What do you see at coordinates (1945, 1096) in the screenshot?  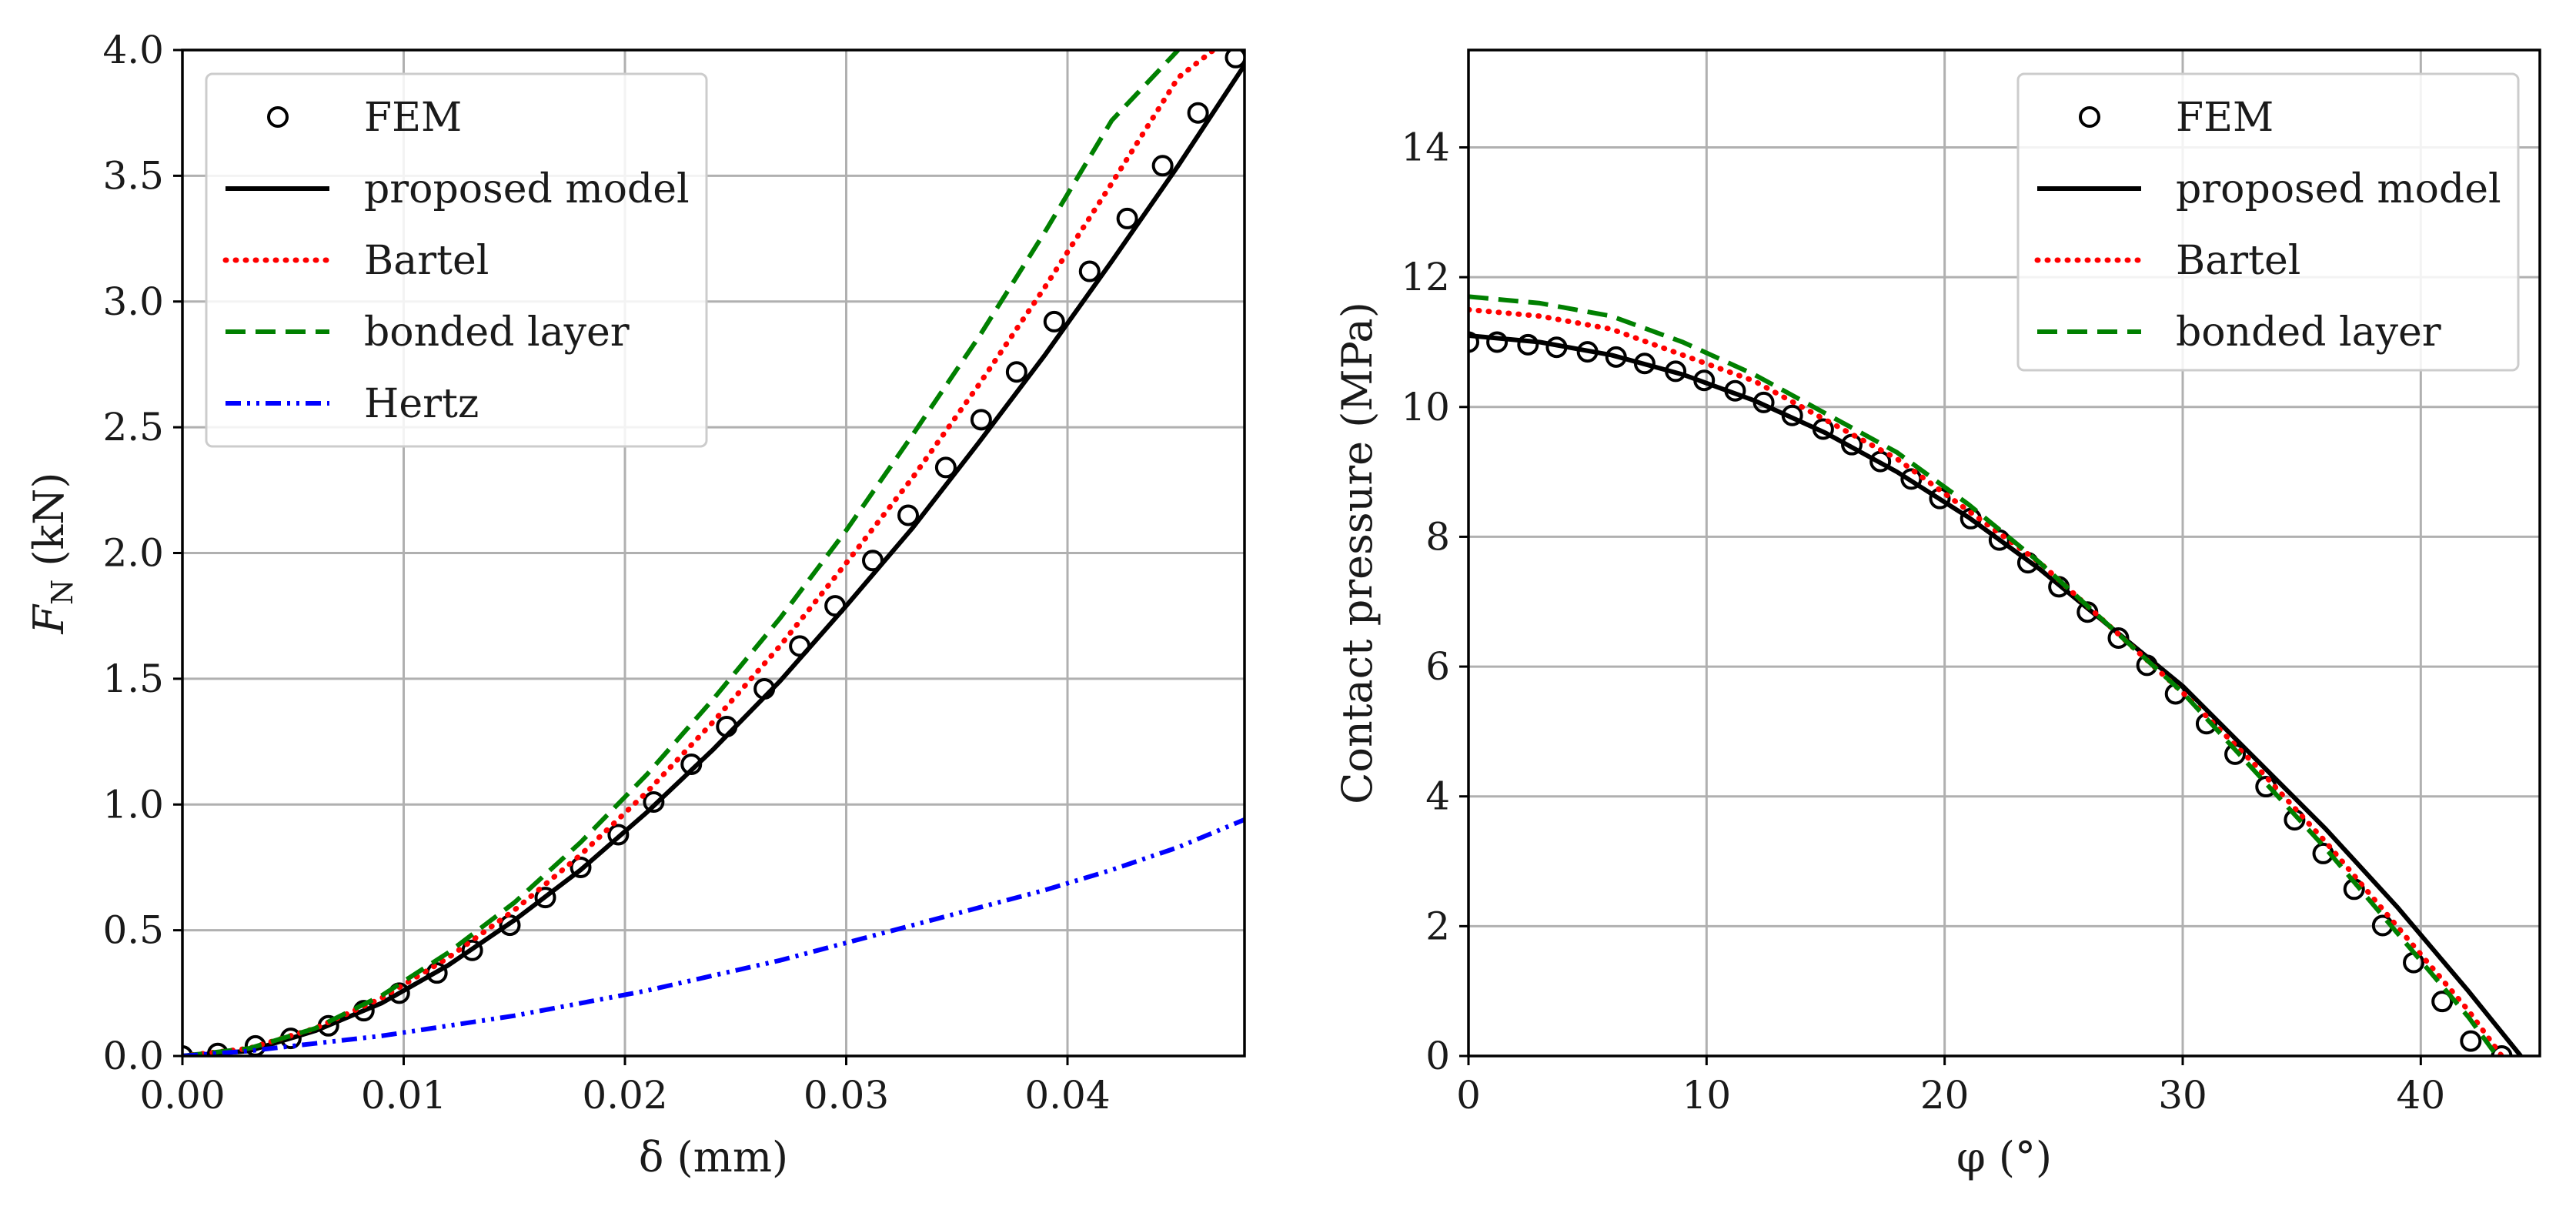 I see `chart2-x-tick-label: 20` at bounding box center [1945, 1096].